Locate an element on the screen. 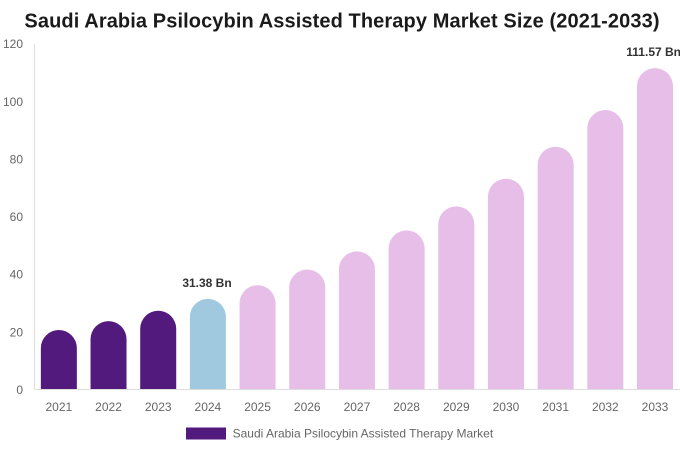  svg-text: 2029 is located at coordinates (456, 407).